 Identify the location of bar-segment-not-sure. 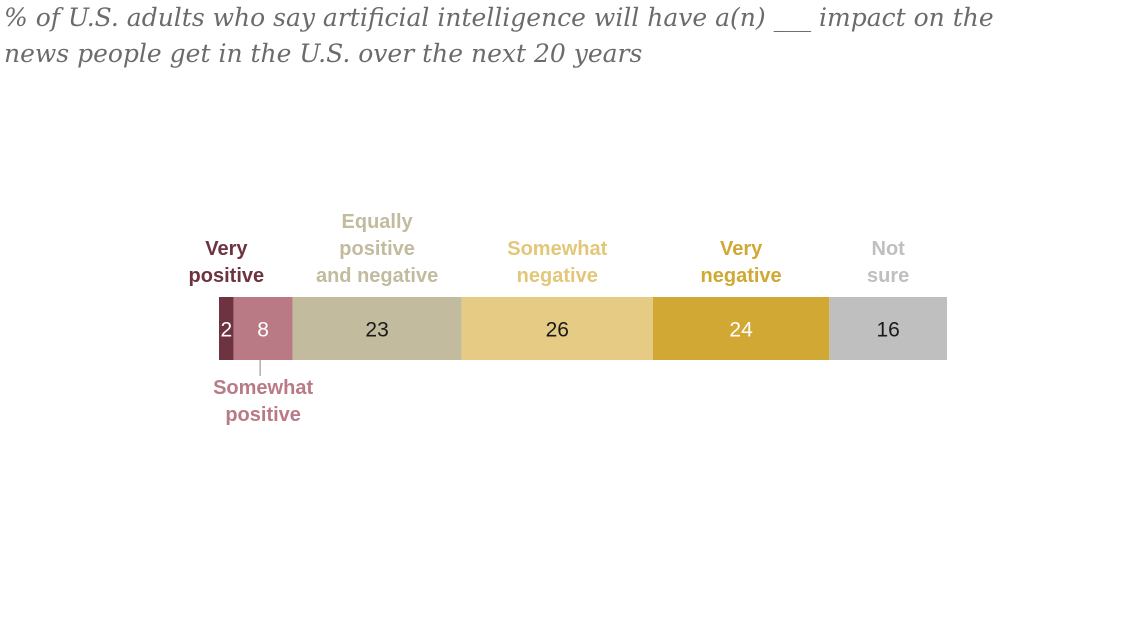
(888, 328).